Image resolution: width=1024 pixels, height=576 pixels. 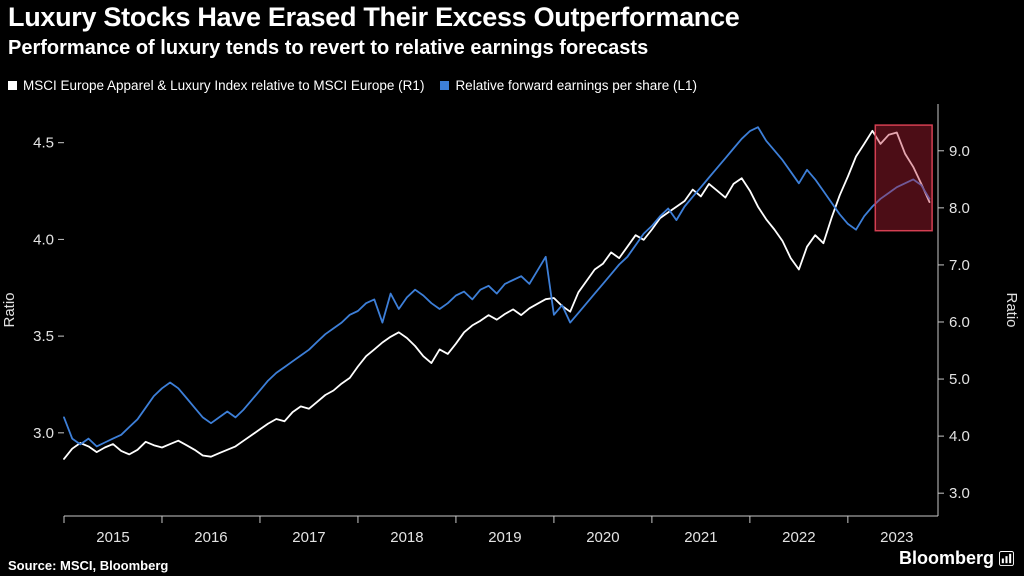 I want to click on svg-text: 9.0, so click(x=959, y=151).